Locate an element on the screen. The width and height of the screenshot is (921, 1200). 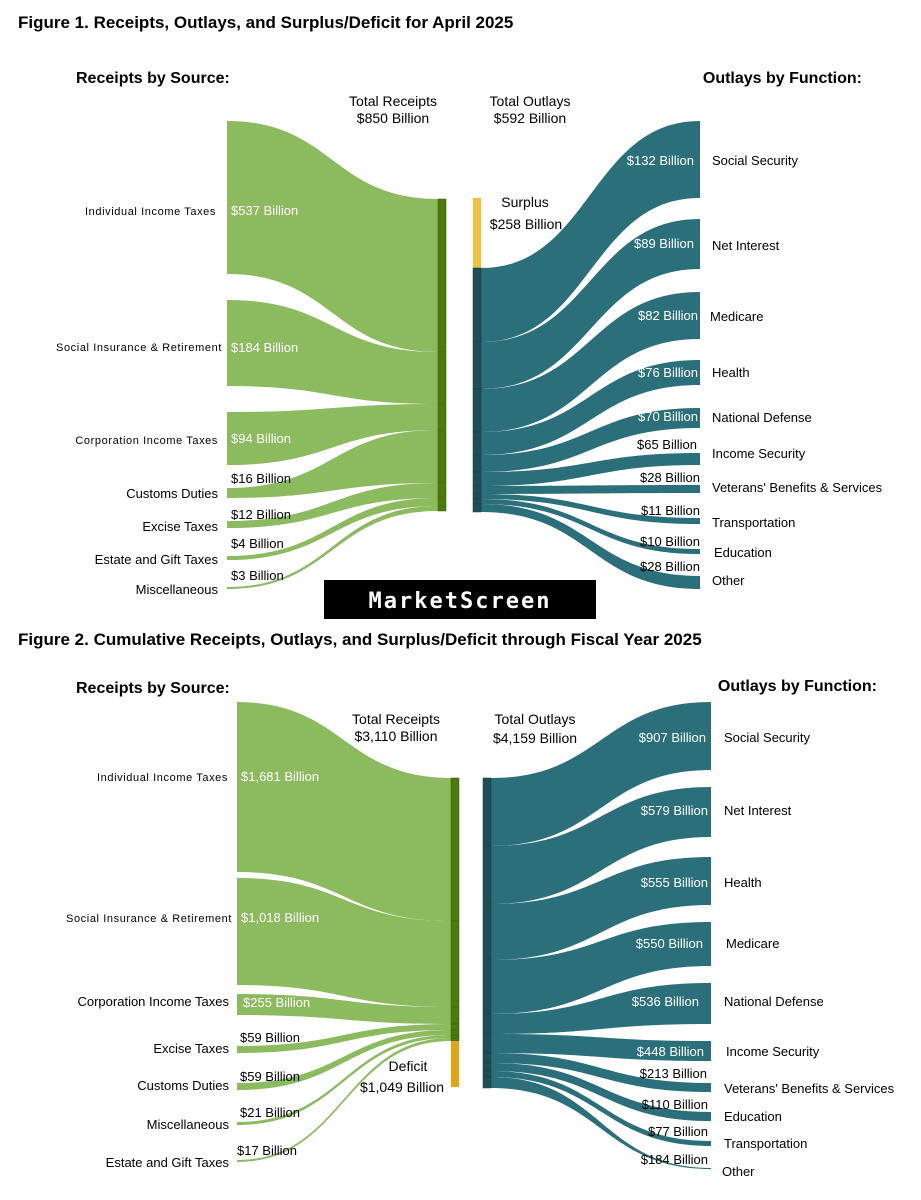
fig2-outlay-value-4: $536 Billion is located at coordinates (665, 1001).